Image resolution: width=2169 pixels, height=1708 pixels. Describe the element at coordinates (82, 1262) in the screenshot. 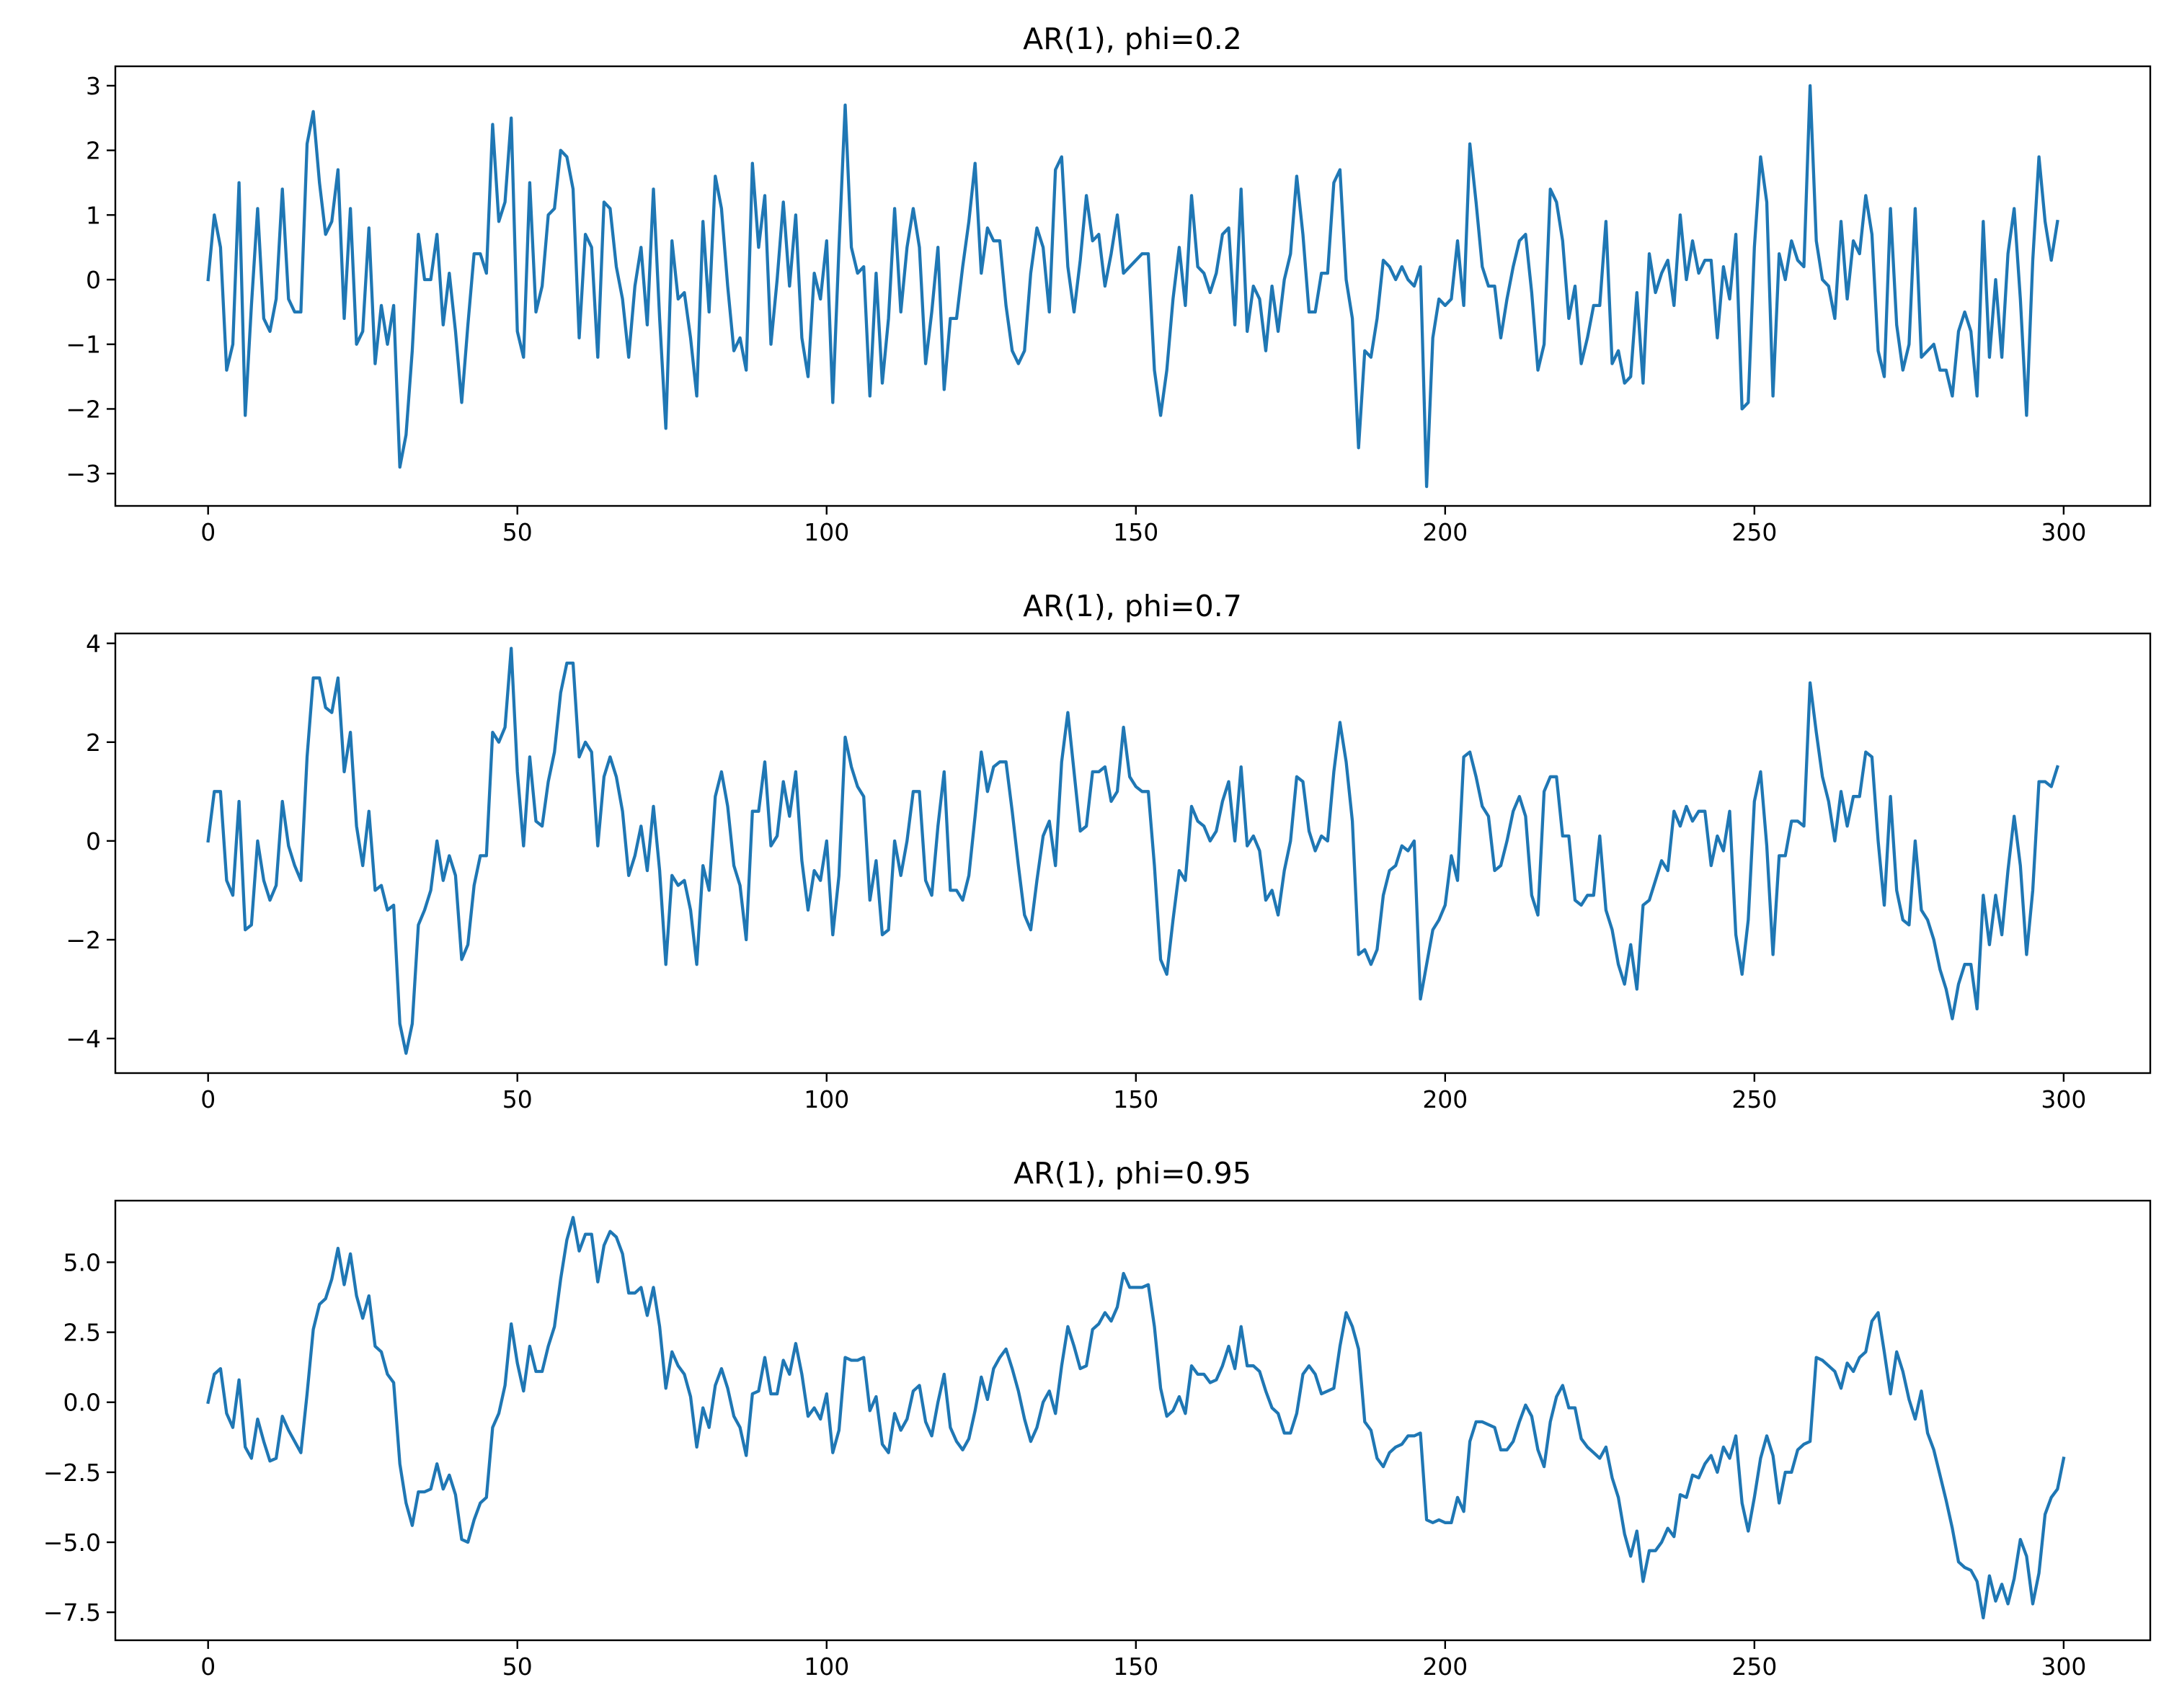

I see `y-tick-label: 5.0` at that location.